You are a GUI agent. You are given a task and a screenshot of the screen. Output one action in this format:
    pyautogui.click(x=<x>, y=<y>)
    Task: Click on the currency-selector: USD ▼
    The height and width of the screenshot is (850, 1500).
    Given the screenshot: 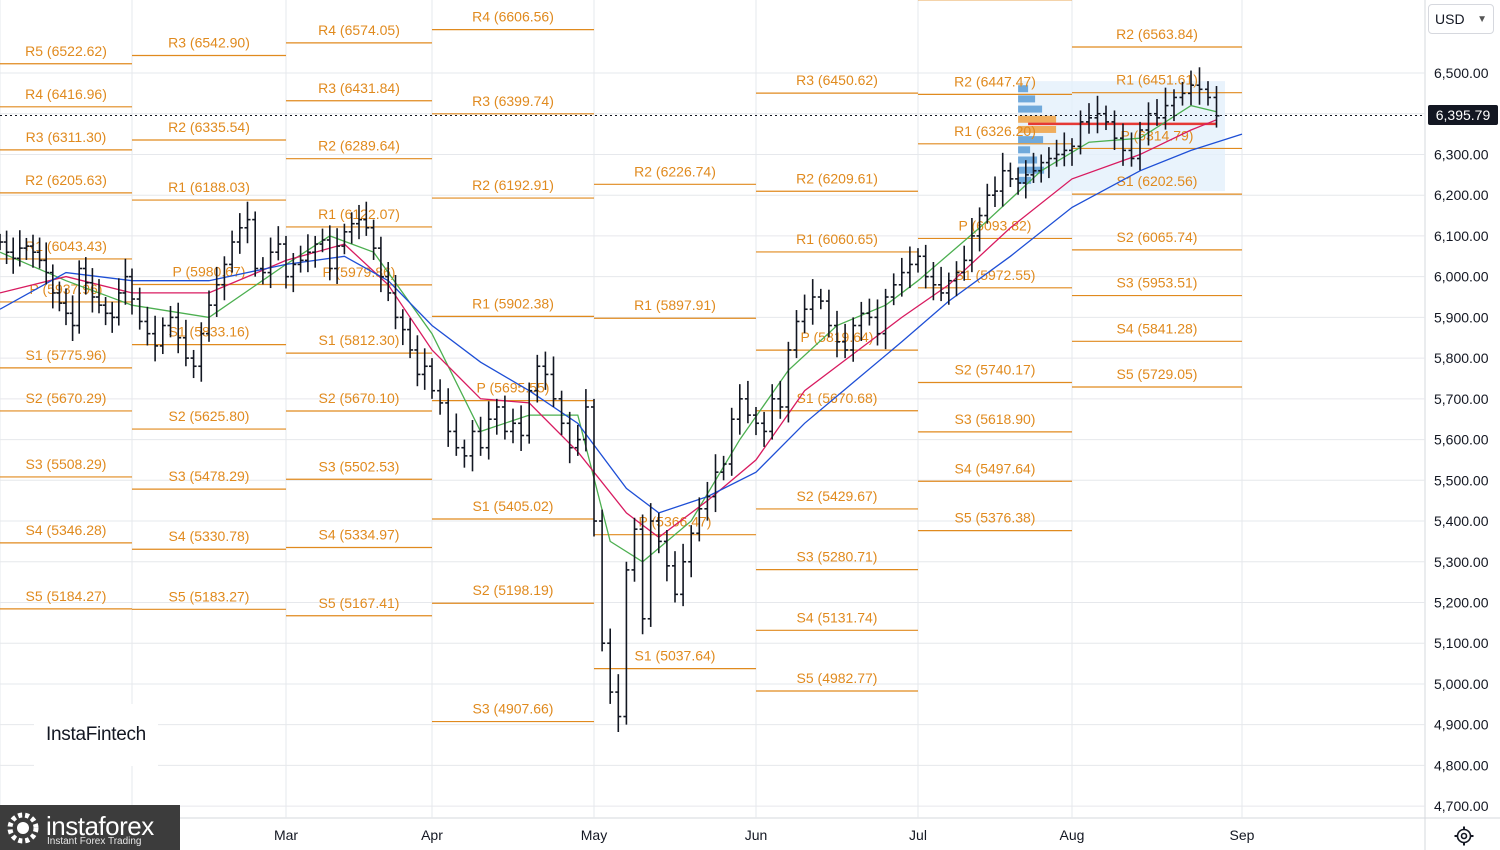 What is the action you would take?
    pyautogui.click(x=1461, y=19)
    